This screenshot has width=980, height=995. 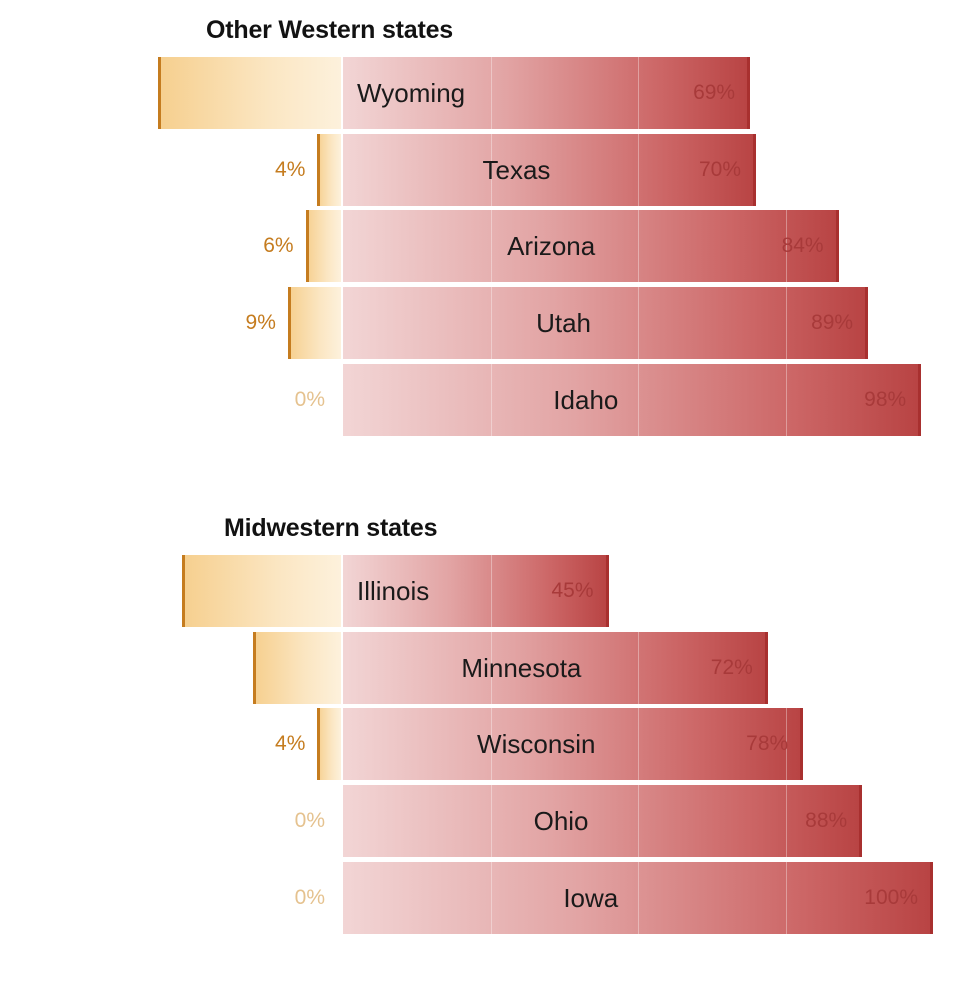 What do you see at coordinates (586, 399) in the screenshot?
I see `state-label: Idaho` at bounding box center [586, 399].